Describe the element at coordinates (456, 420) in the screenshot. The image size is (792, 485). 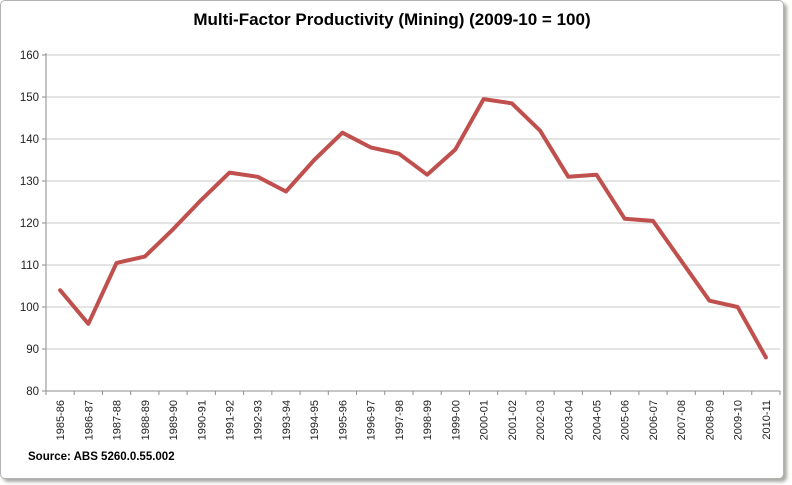
I see `x-axis-label: 1999-00` at that location.